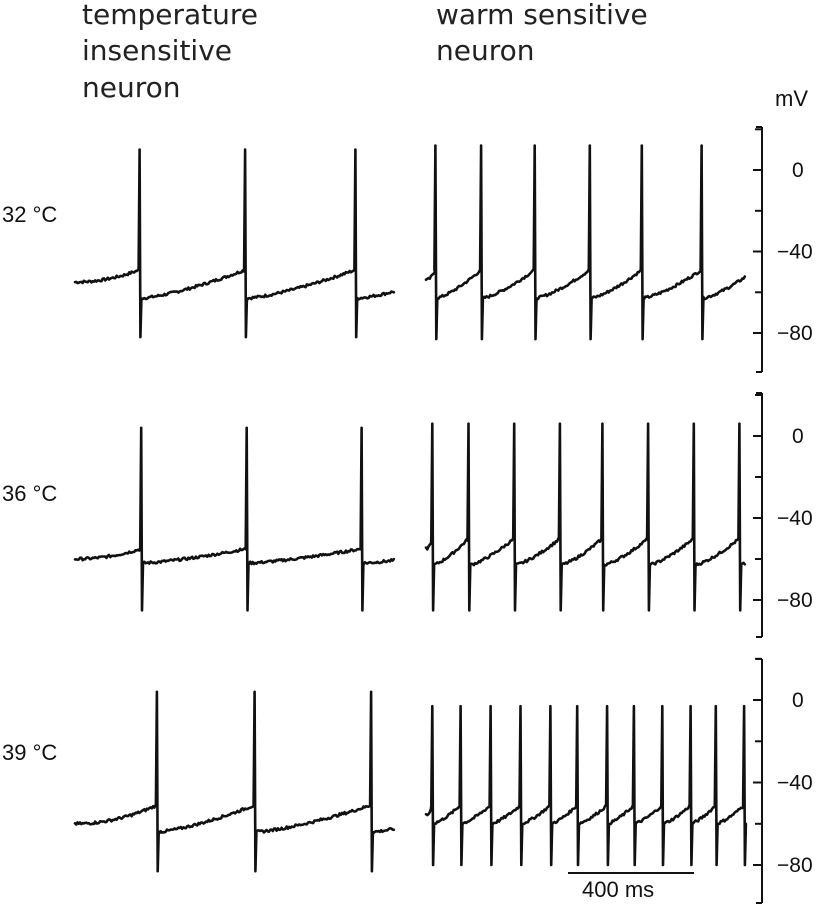 The width and height of the screenshot is (825, 906). What do you see at coordinates (542, 33) in the screenshot?
I see `column-title-warm-sensitive: warm sensitive neuron` at bounding box center [542, 33].